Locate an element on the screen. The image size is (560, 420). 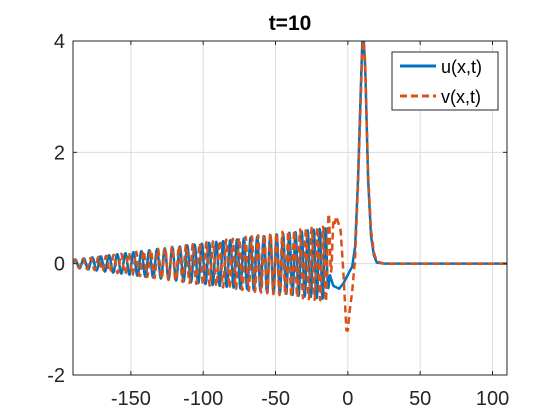
y-tick-label: 2 is located at coordinates (59, 153).